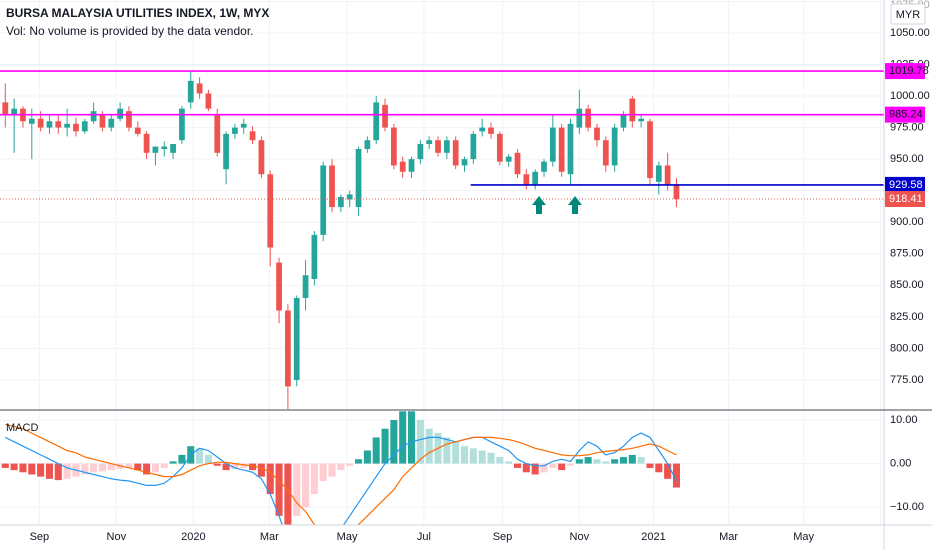 This screenshot has width=932, height=550. What do you see at coordinates (907, 380) in the screenshot?
I see `y-tick-label: 775.00` at bounding box center [907, 380].